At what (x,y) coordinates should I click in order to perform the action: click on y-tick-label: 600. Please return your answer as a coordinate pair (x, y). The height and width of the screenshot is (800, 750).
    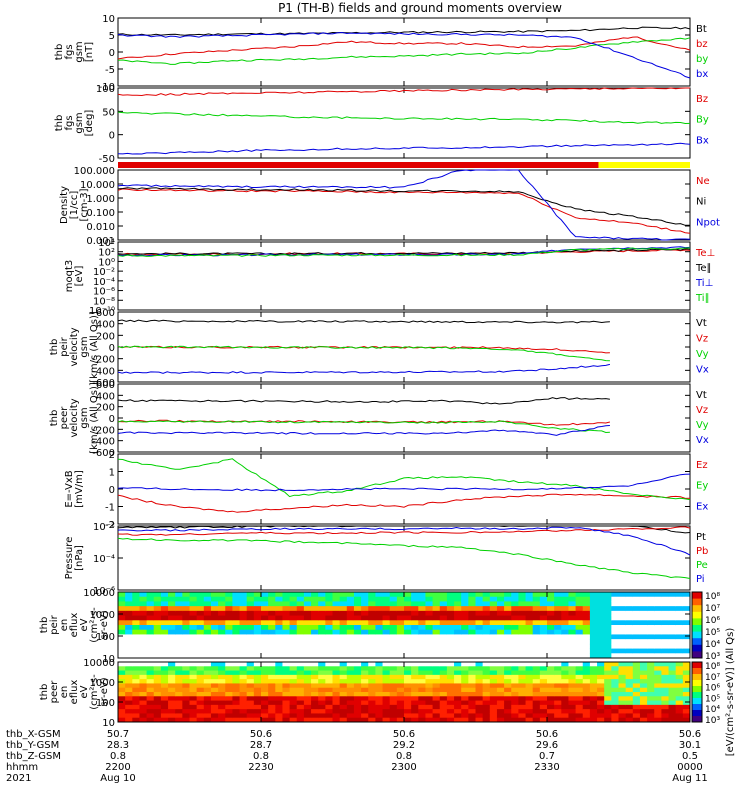
    Looking at the image, I should click on (105, 313).